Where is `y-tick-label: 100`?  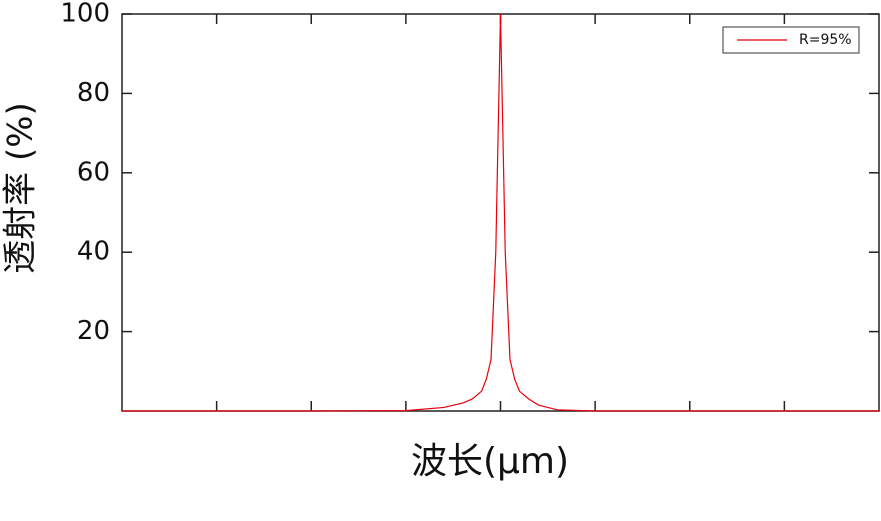
y-tick-label: 100 is located at coordinates (85, 14).